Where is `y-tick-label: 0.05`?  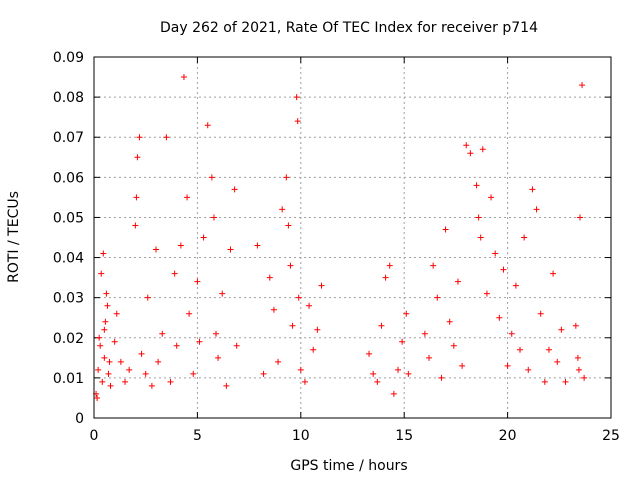
y-tick-label: 0.05 is located at coordinates (68, 218).